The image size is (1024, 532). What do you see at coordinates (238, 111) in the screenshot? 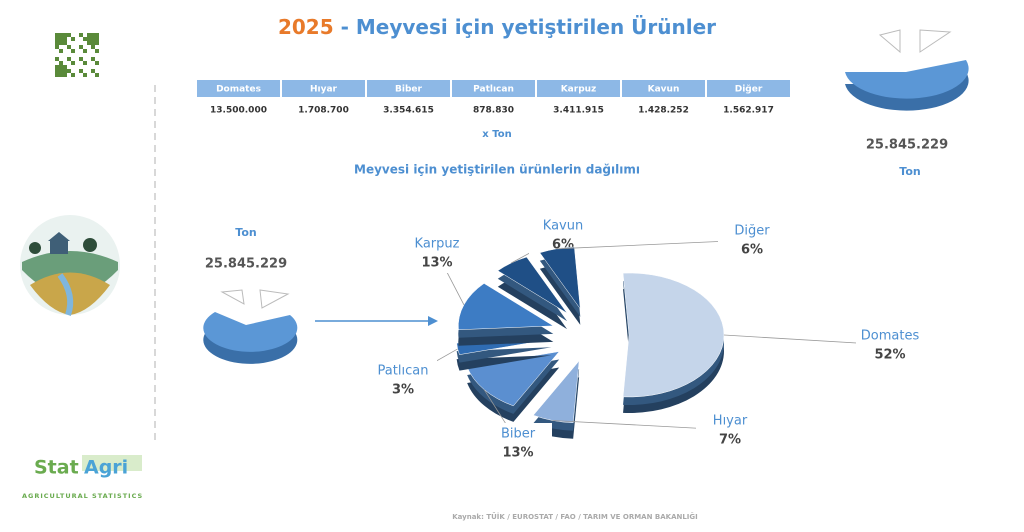
I see `cell-text: 13.500.000` at bounding box center [238, 111].